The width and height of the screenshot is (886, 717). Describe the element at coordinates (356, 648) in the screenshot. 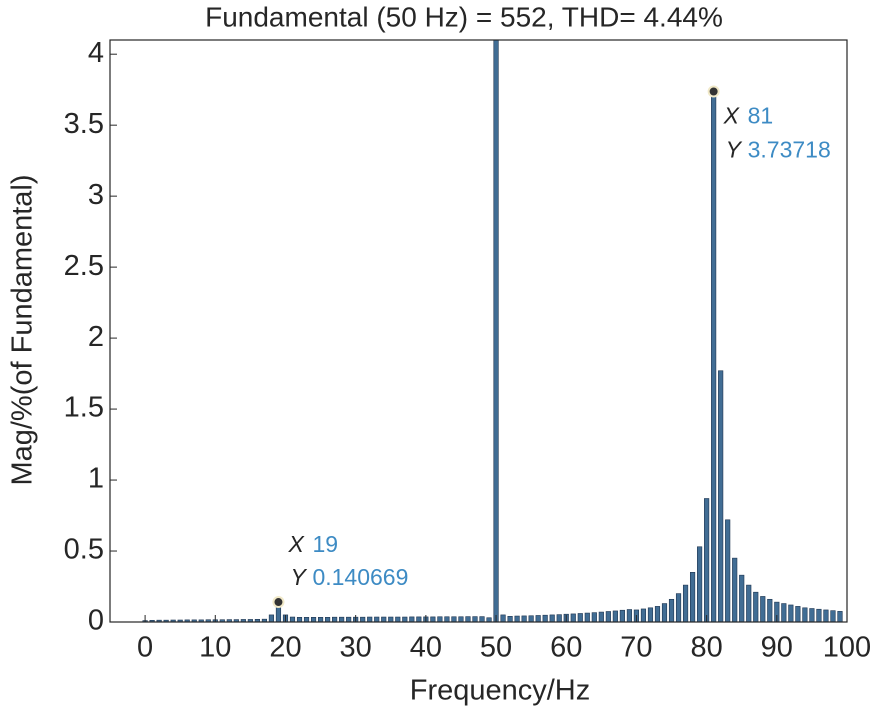

I see `x-tick-label: 30` at that location.